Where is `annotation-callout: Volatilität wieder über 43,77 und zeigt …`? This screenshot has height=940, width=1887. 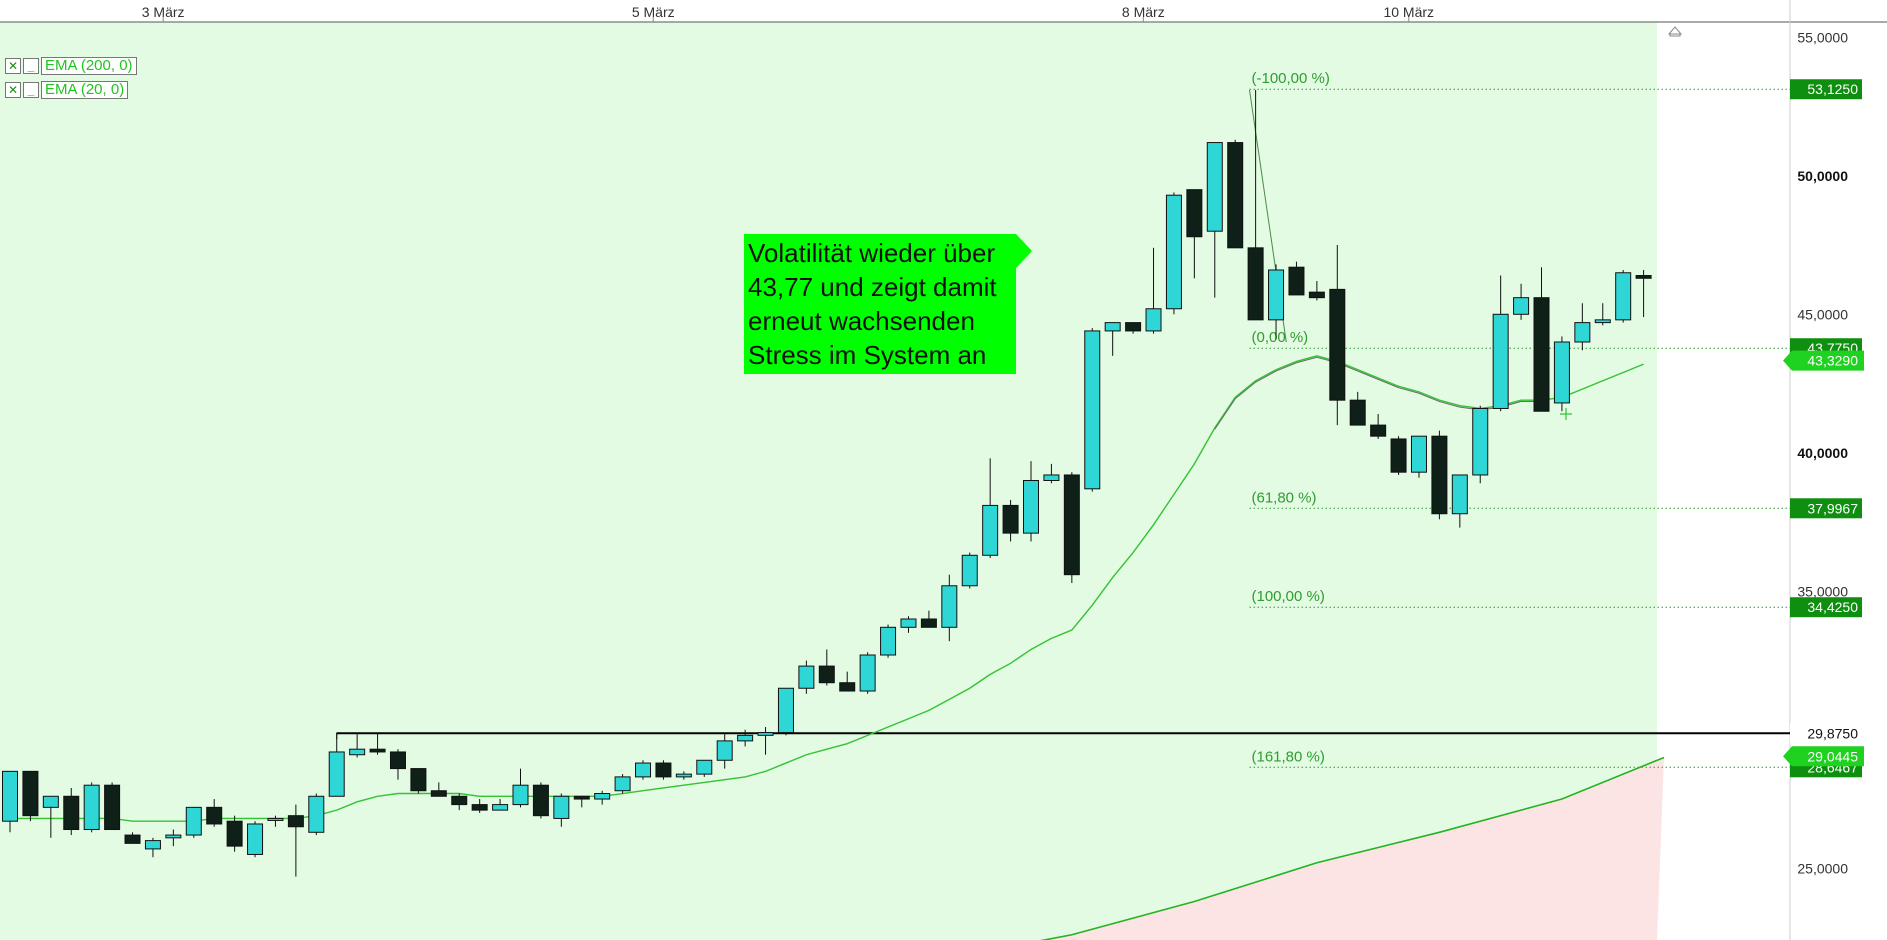 annotation-callout: Volatilität wieder über 43,77 und zeigt … is located at coordinates (888, 304).